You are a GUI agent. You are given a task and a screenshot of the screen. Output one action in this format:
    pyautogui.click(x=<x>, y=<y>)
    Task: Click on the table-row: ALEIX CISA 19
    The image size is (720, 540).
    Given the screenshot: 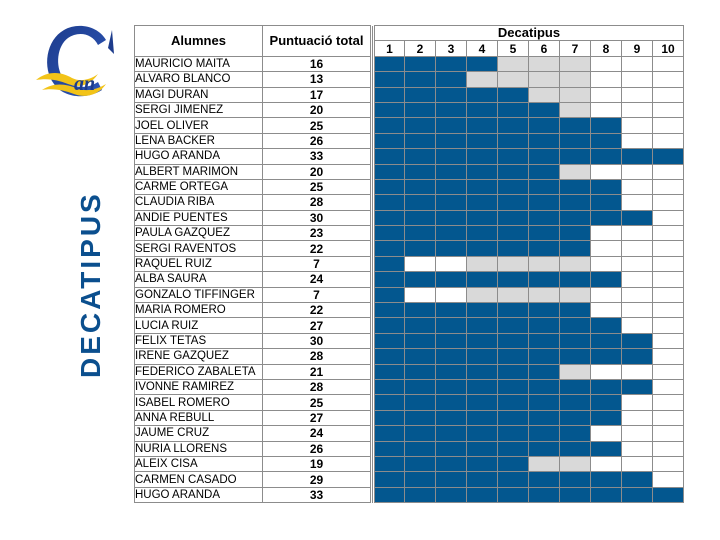 What is the action you would take?
    pyautogui.click(x=409, y=464)
    